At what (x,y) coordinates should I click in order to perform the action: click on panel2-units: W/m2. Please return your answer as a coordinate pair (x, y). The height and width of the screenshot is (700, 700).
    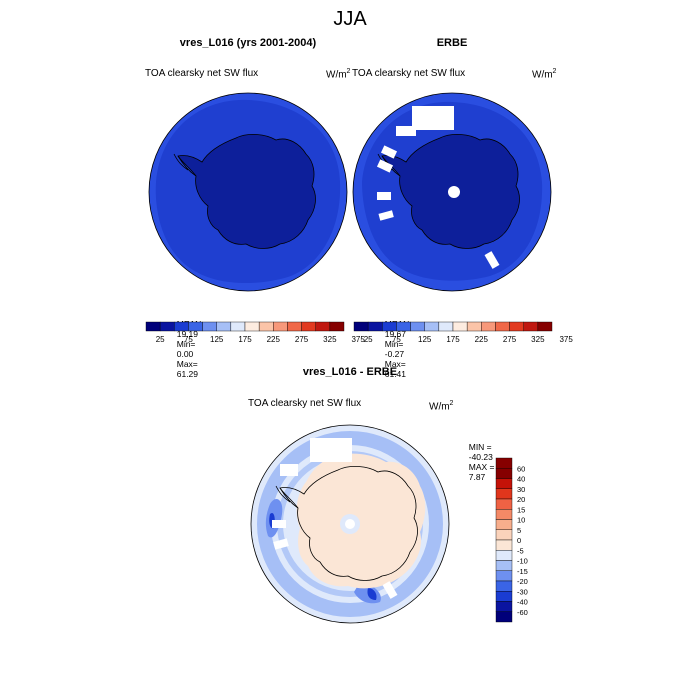
    Looking at the image, I should click on (544, 74).